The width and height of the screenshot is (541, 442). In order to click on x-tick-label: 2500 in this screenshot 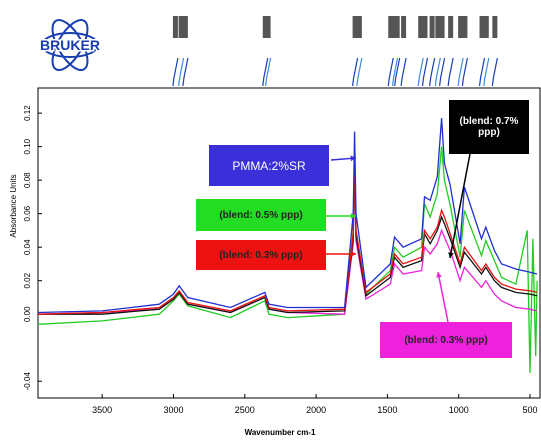, I will do `click(245, 410)`.